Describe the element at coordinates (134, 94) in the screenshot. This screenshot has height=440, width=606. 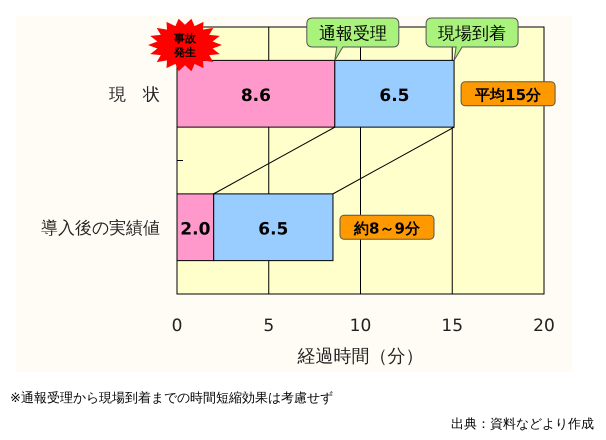
I see `y-tick-label: 現 状` at that location.